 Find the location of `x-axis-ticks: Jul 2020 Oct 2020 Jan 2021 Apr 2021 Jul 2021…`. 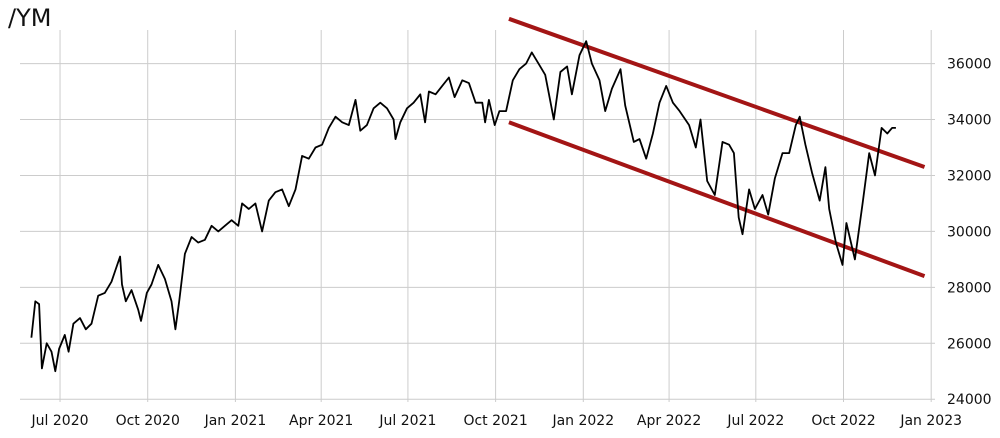

x-axis-ticks: Jul 2020 Oct 2020 Jan 2021 Apr 2021 Jul 2021… is located at coordinates (496, 421).